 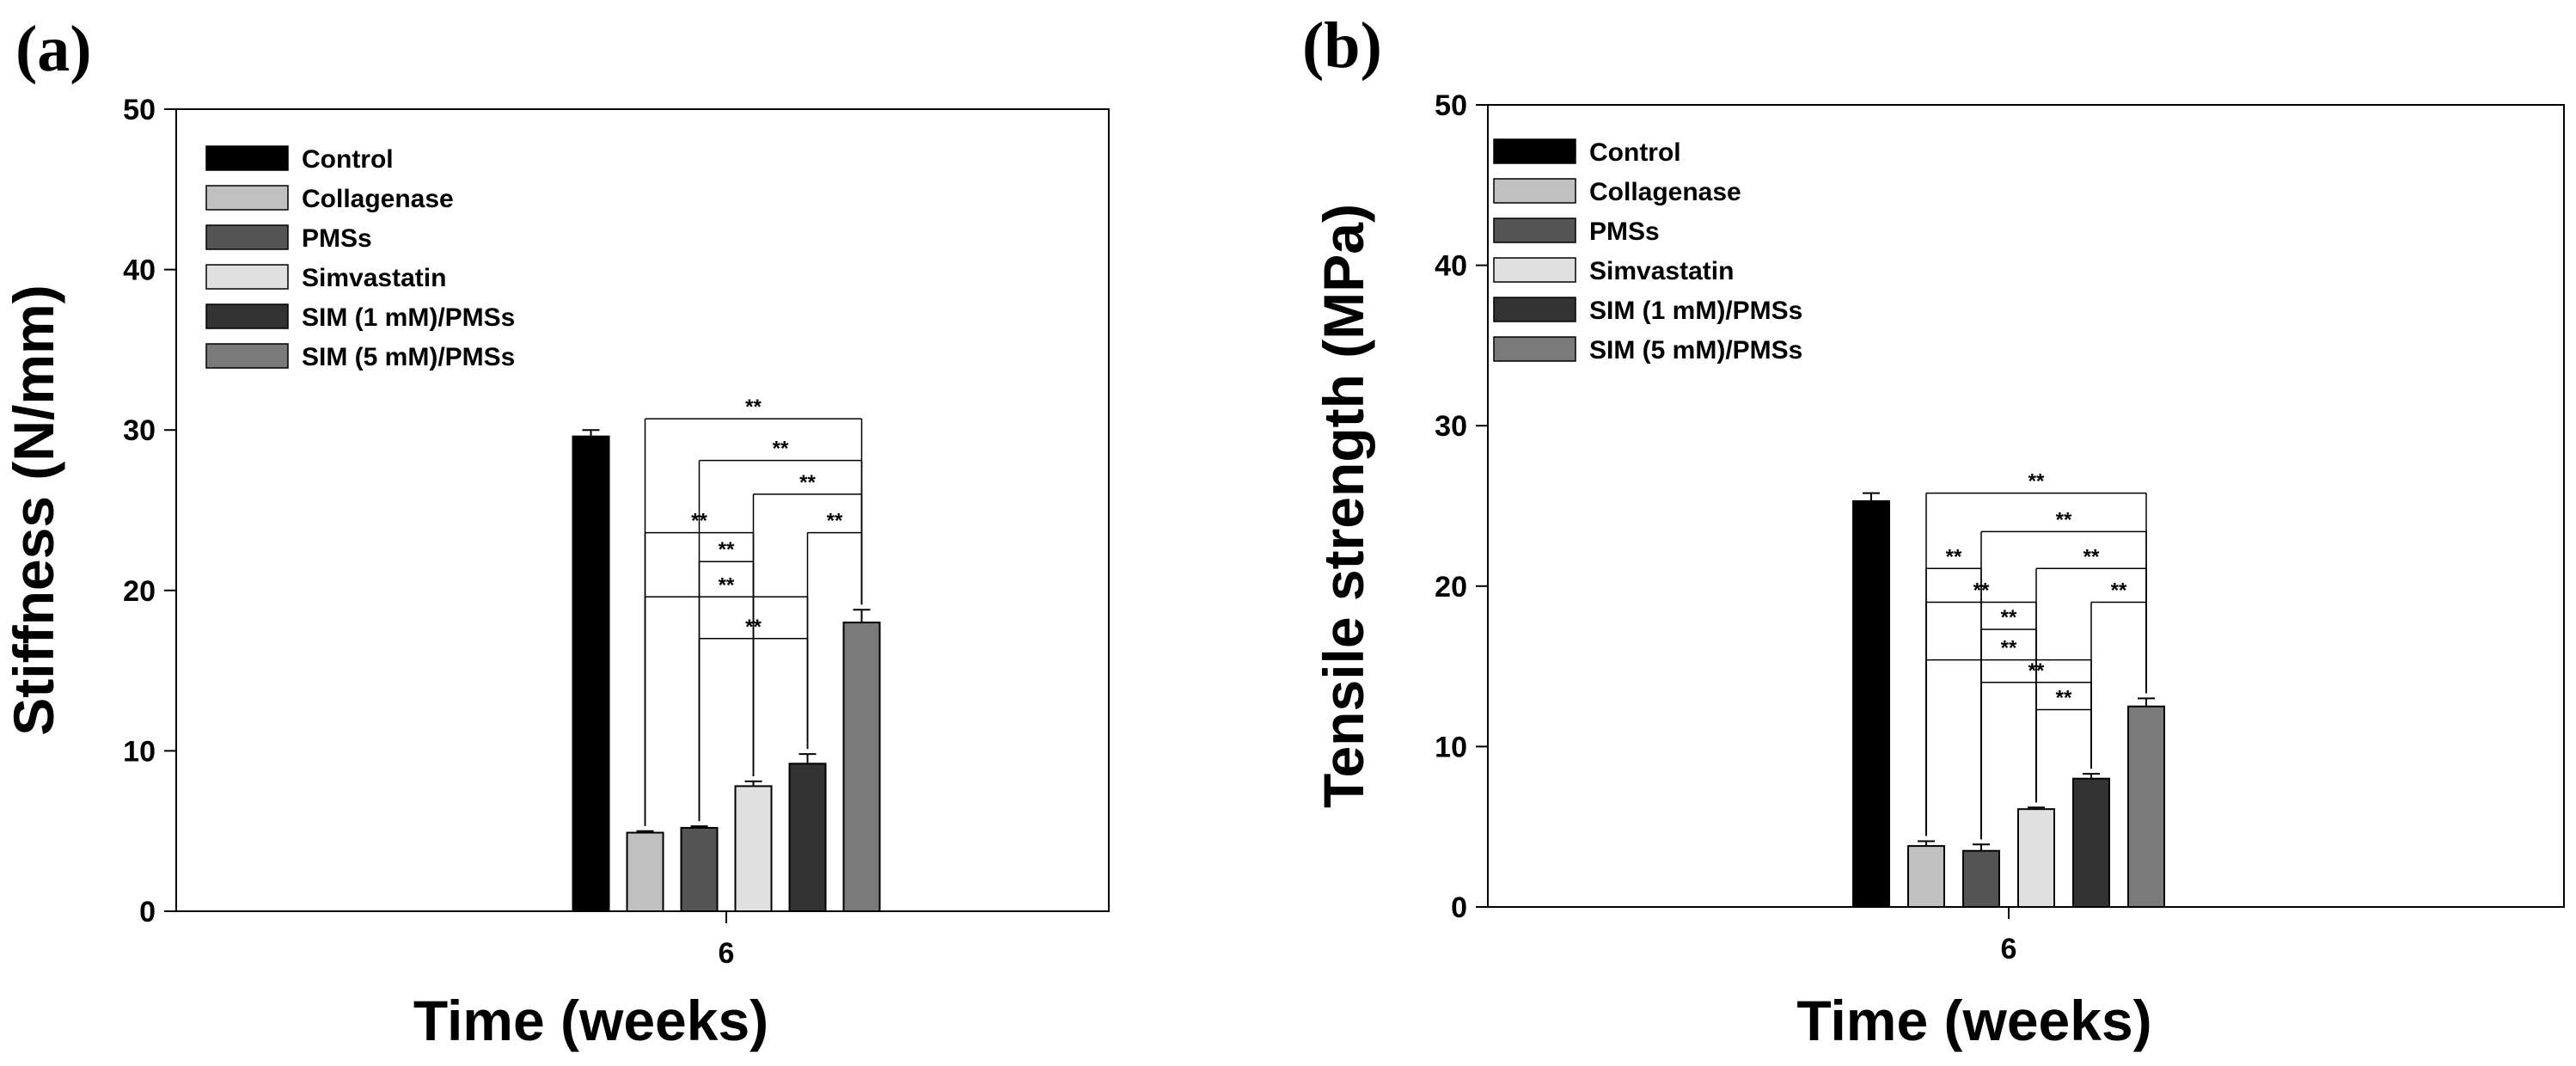 What do you see at coordinates (53, 49) in the screenshot?
I see `panel-label: (a)` at bounding box center [53, 49].